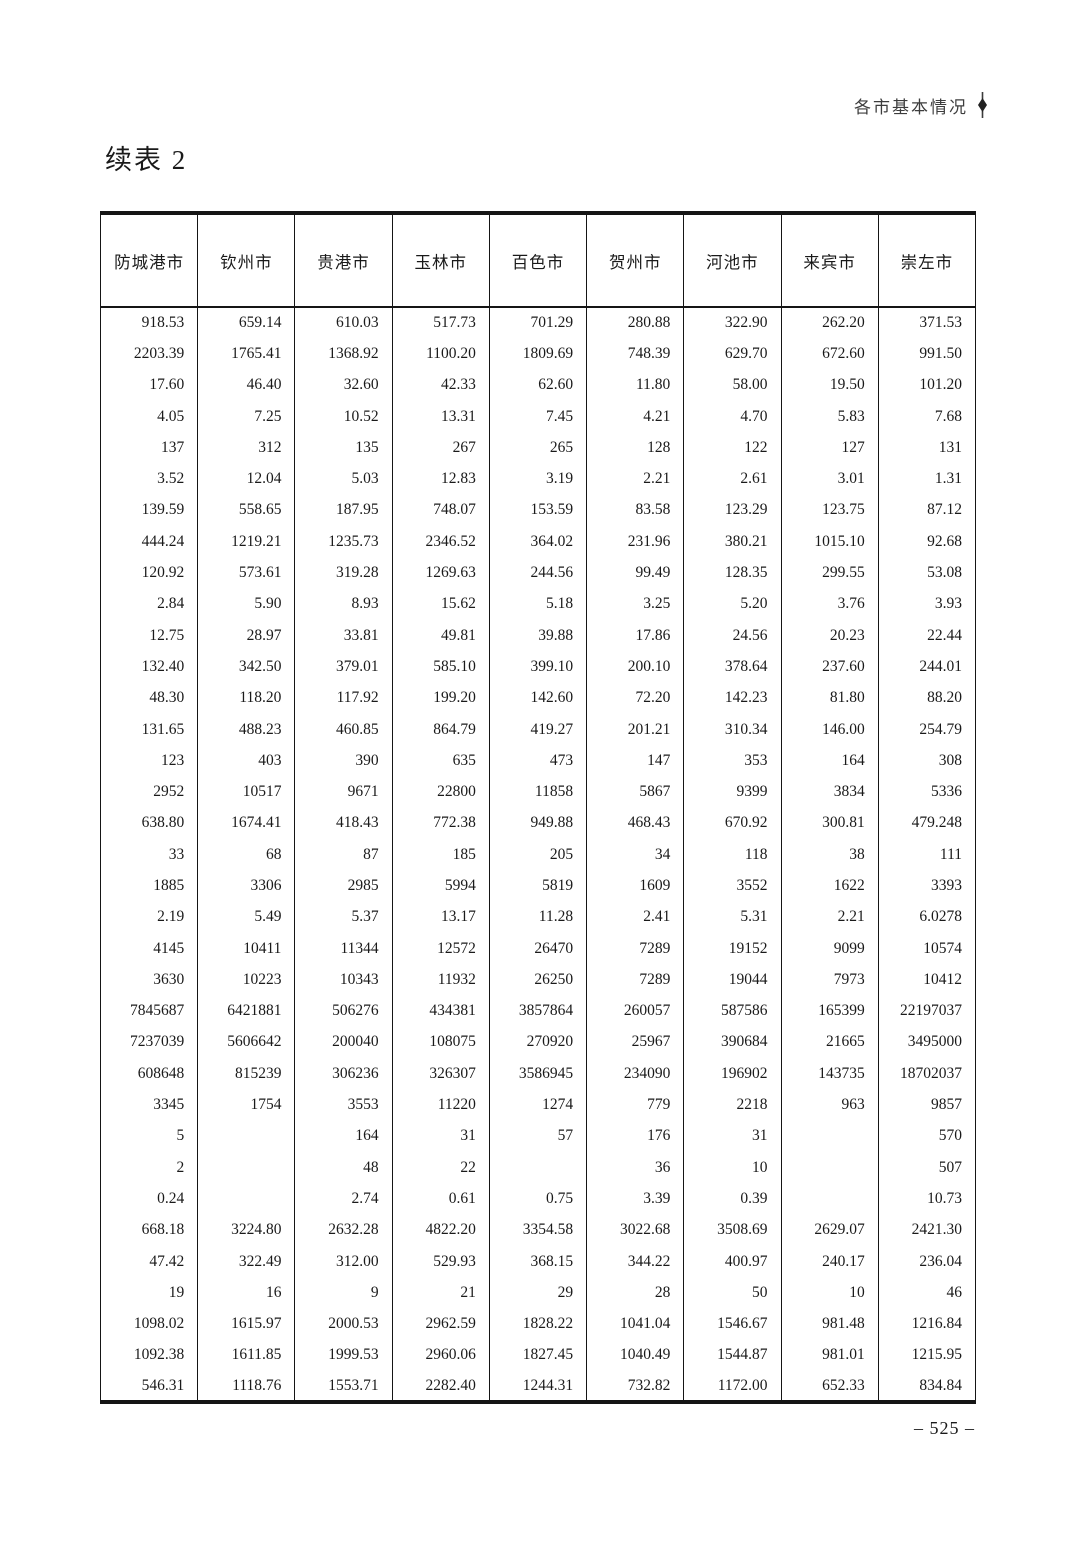 Image resolution: width=1090 pixels, height=1550 pixels. What do you see at coordinates (149, 1261) in the screenshot?
I see `table-cell: 47.42` at bounding box center [149, 1261].